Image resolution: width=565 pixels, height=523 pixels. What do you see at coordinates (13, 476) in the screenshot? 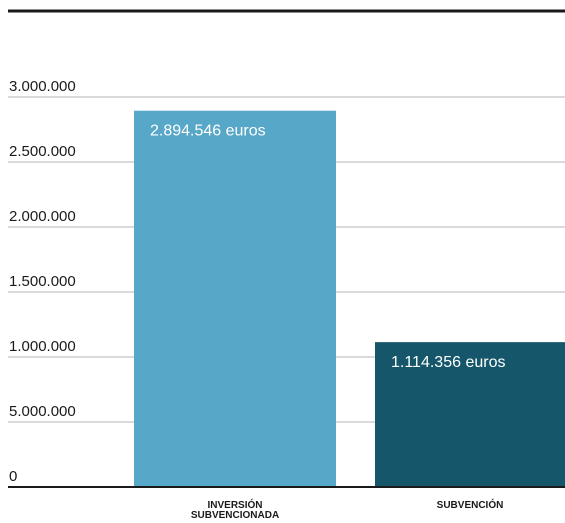
I see `y-tick-label: 0` at bounding box center [13, 476].